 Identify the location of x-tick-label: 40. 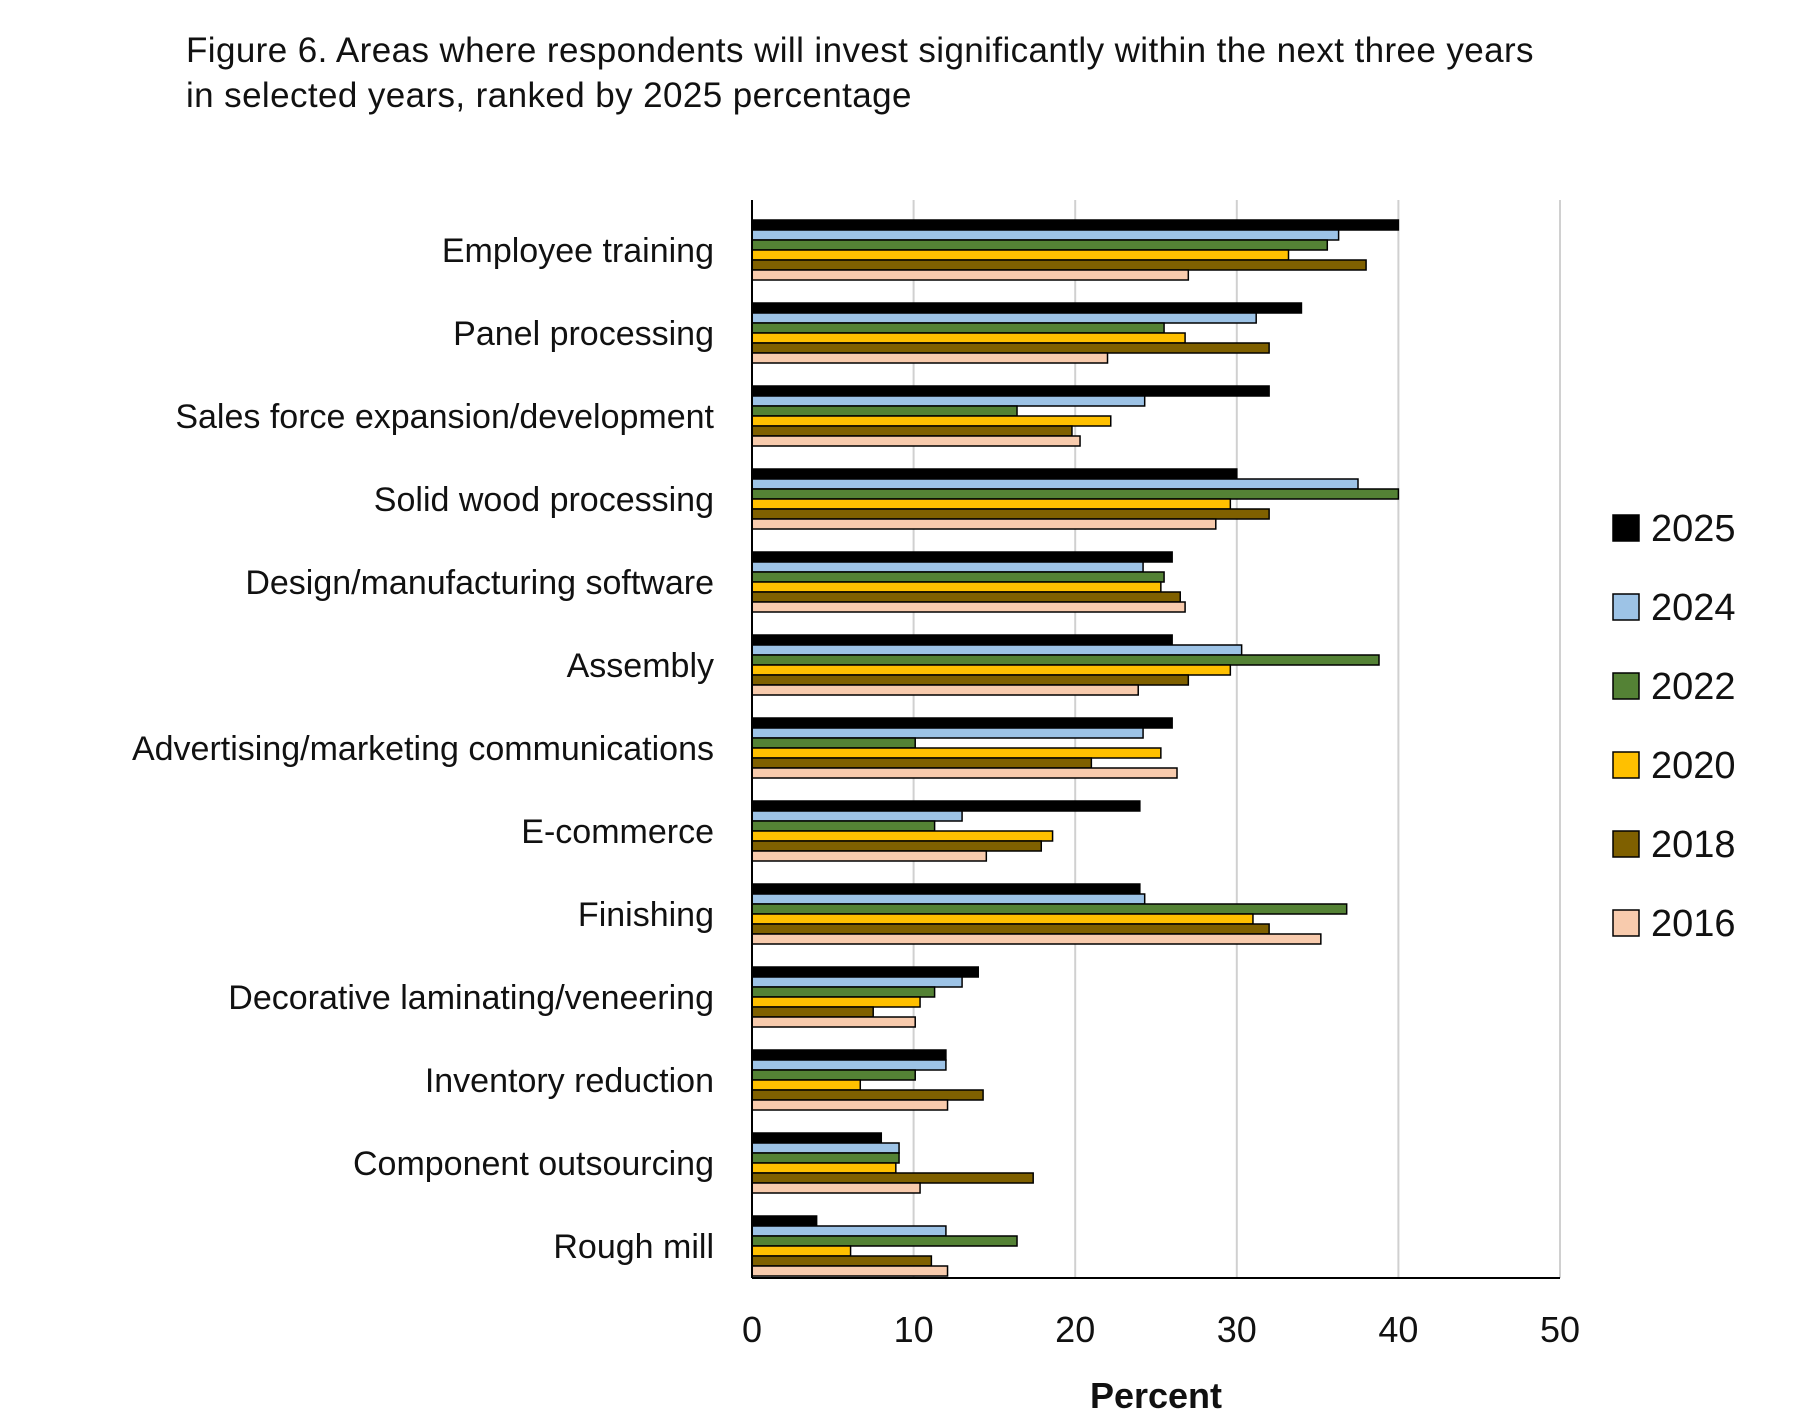
(1398, 1329).